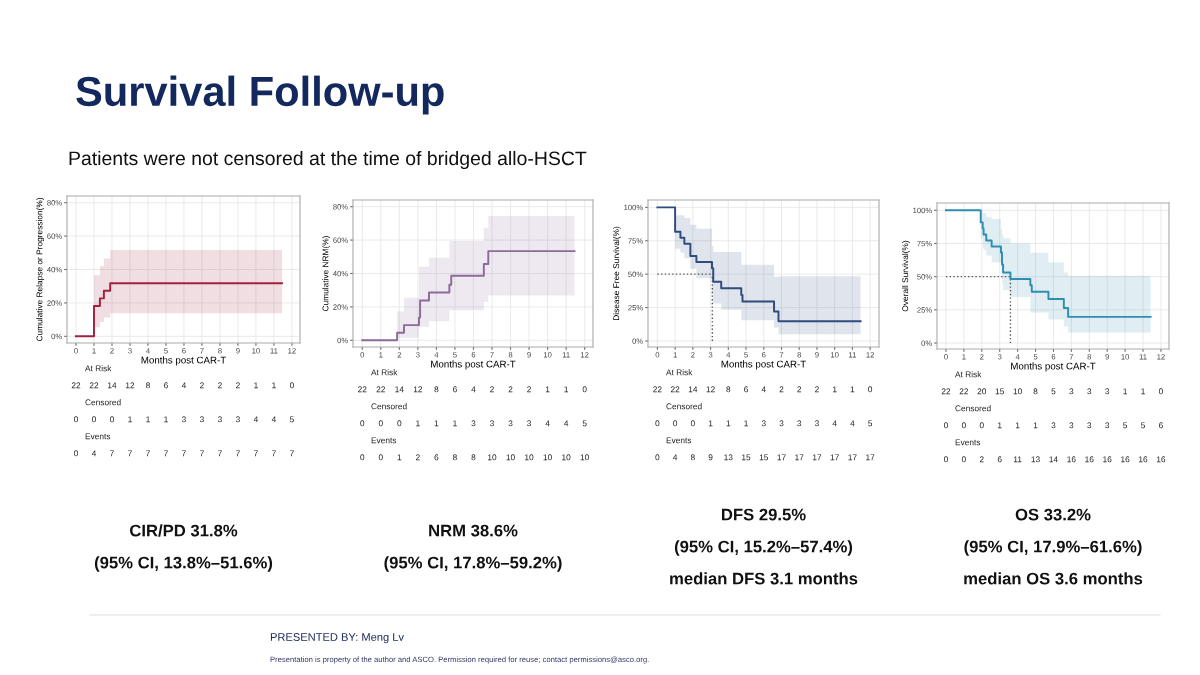  Describe the element at coordinates (1053, 548) in the screenshot. I see `text: (95% CI, 17.9%–61.6%)` at that location.